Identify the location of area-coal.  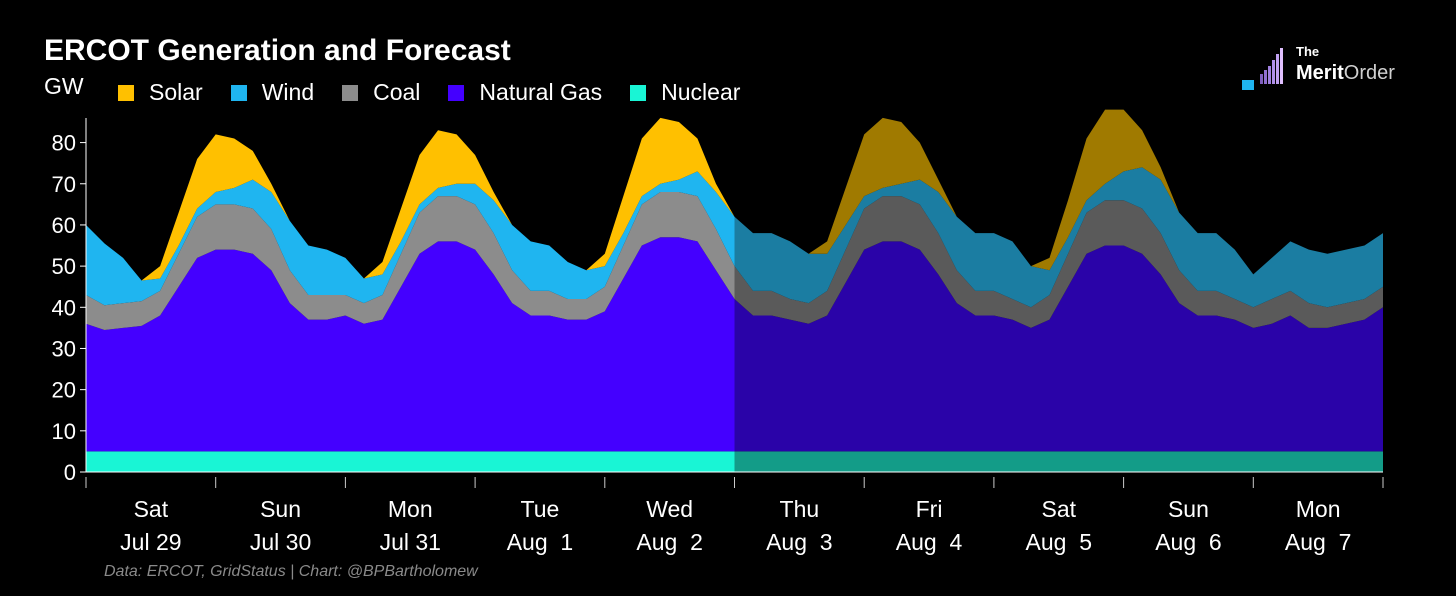
(410, 261).